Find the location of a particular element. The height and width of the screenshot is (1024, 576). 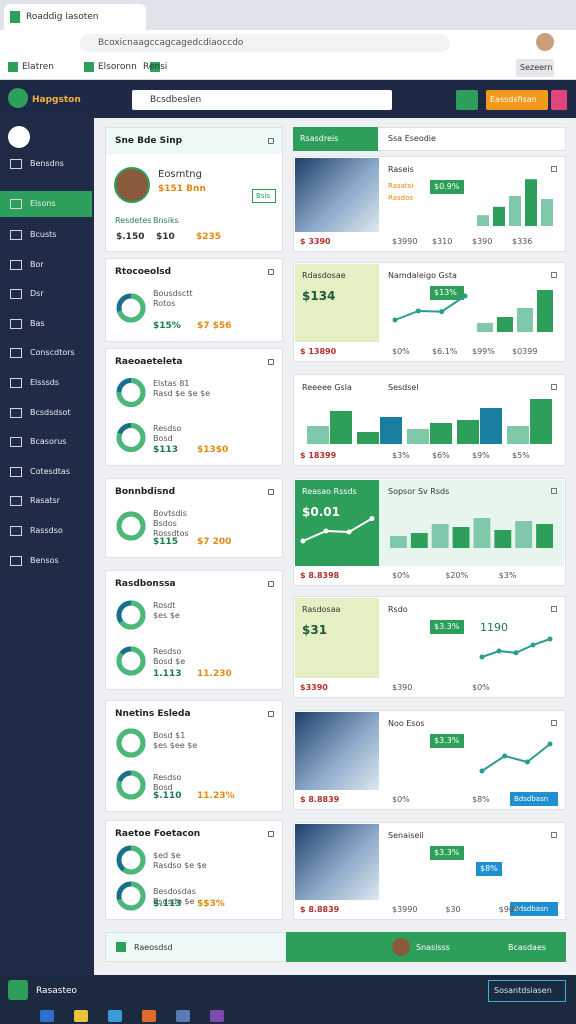

panel-title: Rdasdosae is located at coordinates (324, 275).